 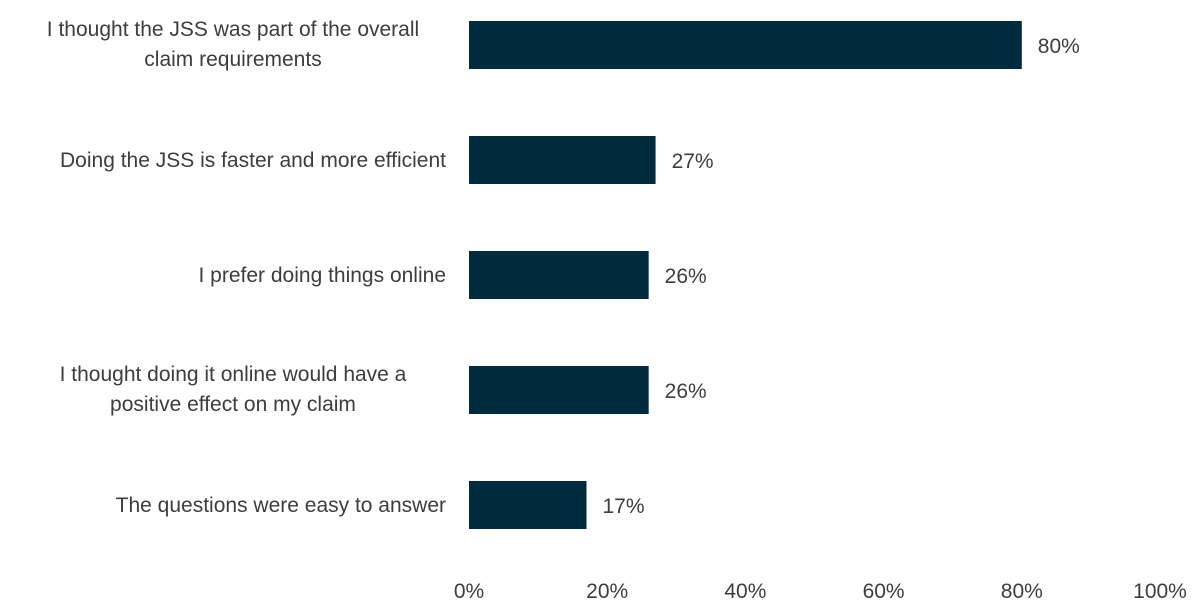 What do you see at coordinates (1160, 591) in the screenshot?
I see `x-tick-label-6: 100%` at bounding box center [1160, 591].